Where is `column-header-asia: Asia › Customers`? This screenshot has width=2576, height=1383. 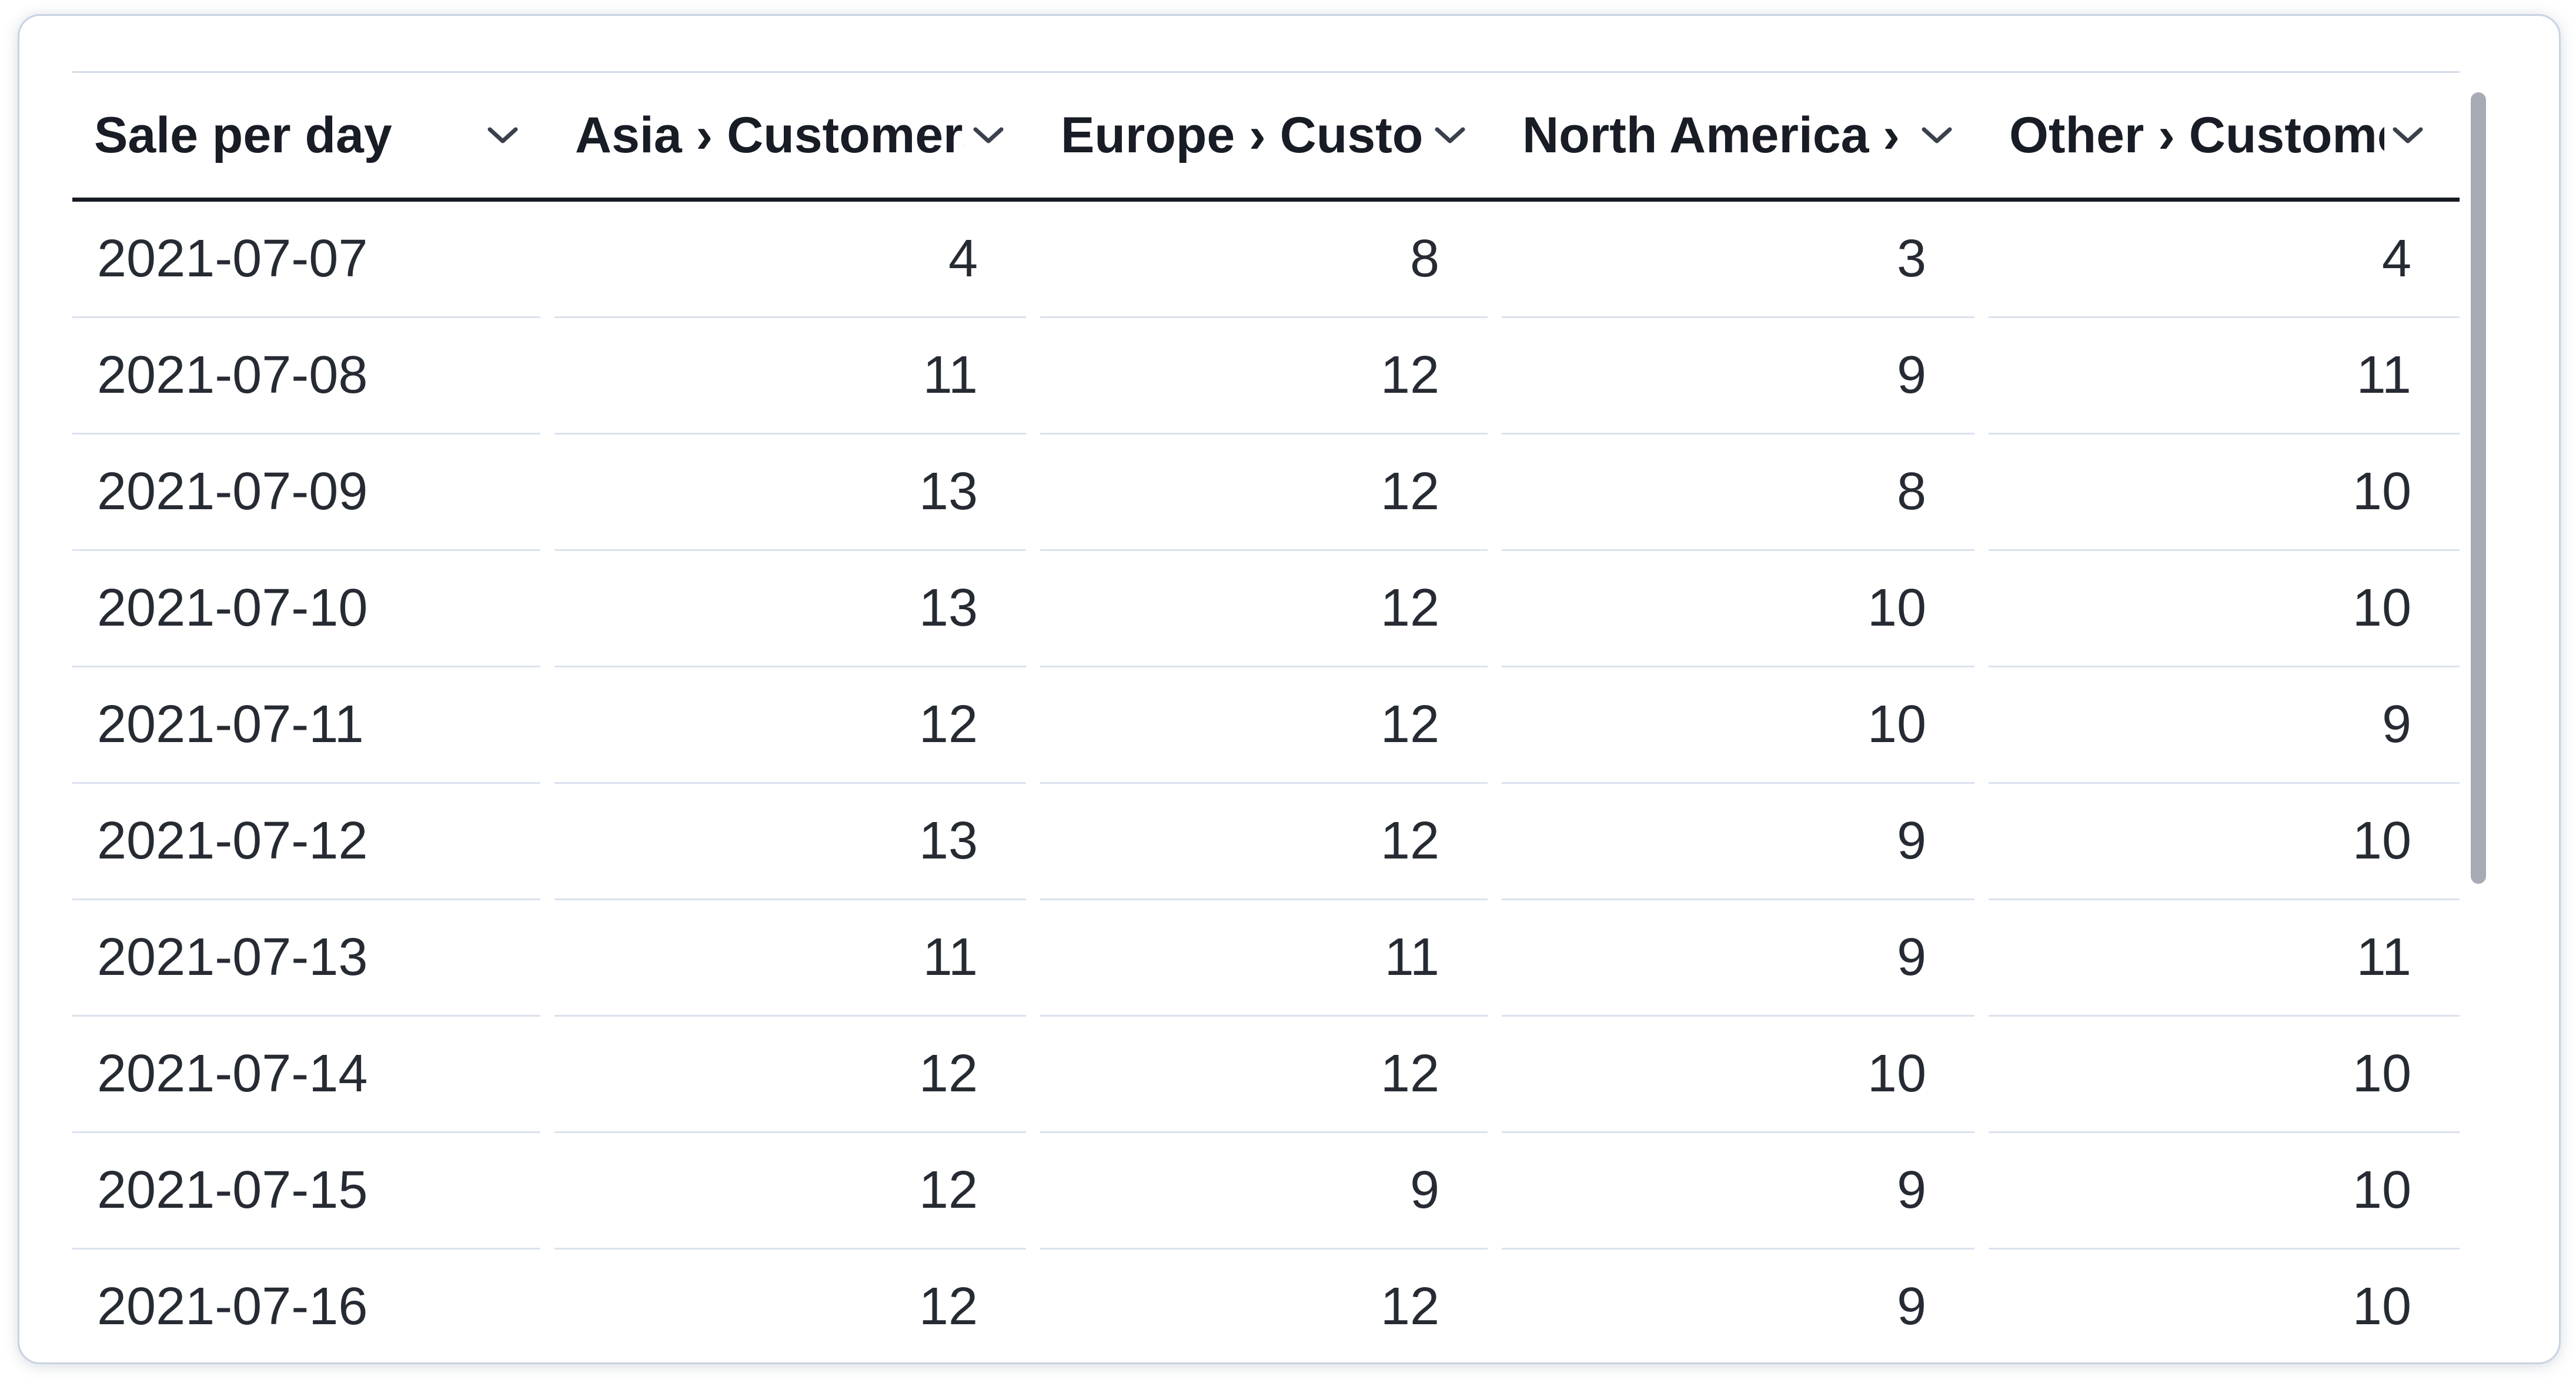
column-header-asia: Asia › Customers is located at coordinates (797, 135).